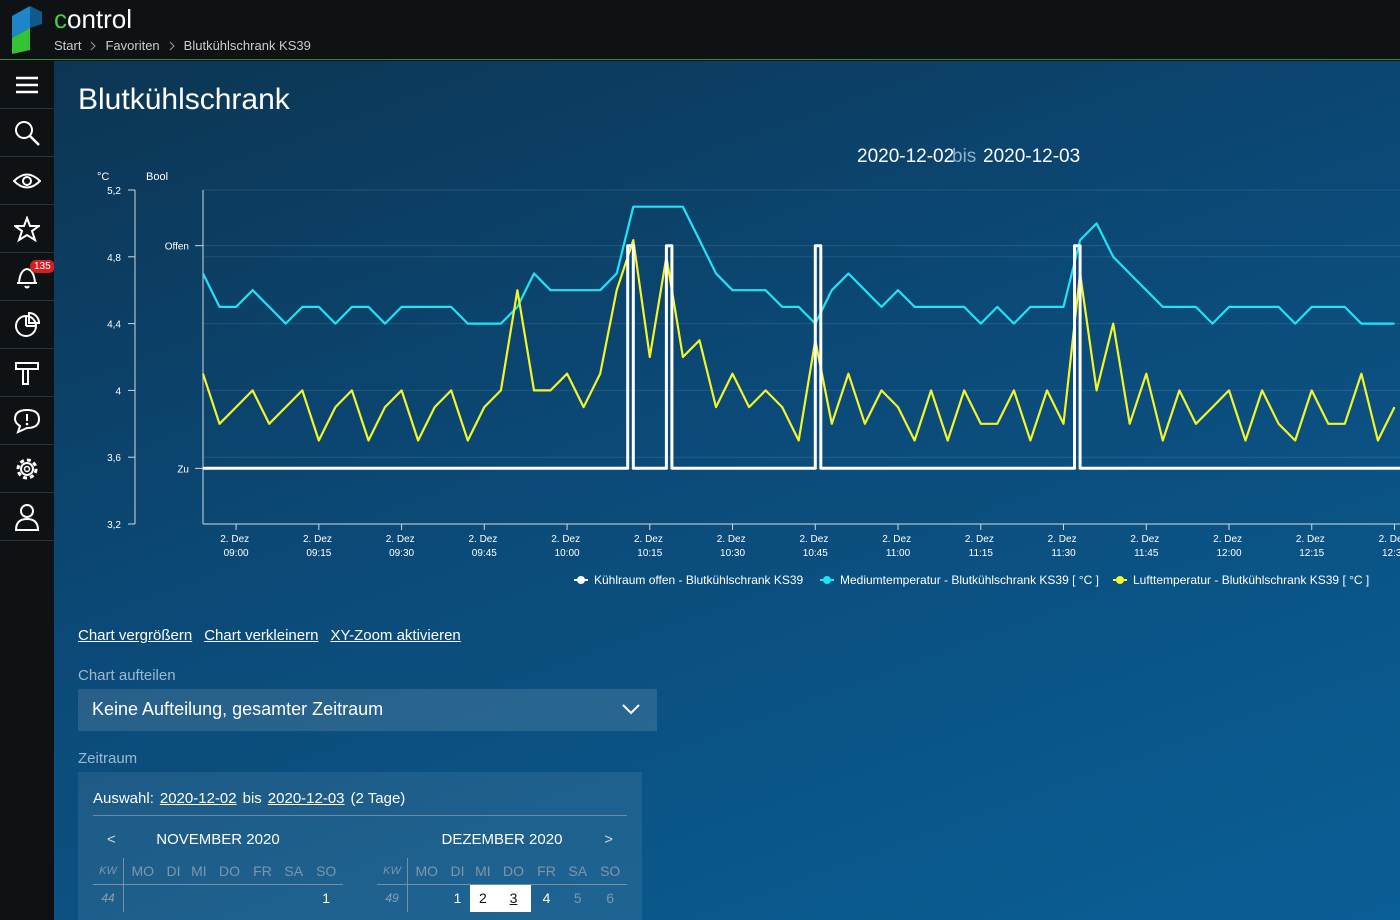 The height and width of the screenshot is (920, 1400). I want to click on weekday: KW, so click(109, 871).